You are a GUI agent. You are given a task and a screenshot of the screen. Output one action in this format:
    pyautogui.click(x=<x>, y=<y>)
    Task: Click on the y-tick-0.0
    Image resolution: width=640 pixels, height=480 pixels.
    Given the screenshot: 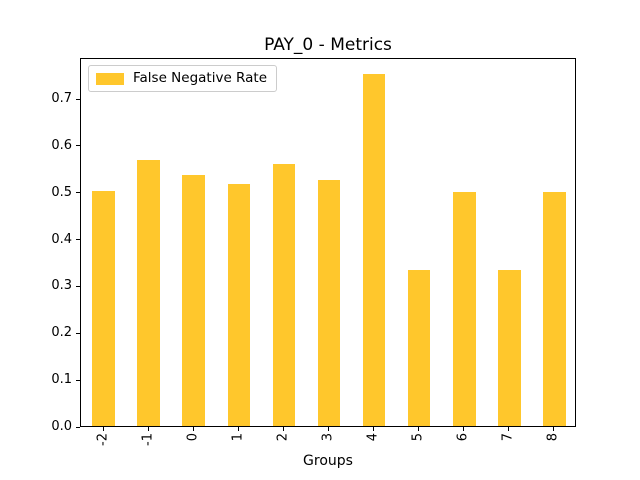 What is the action you would take?
    pyautogui.click(x=78, y=427)
    